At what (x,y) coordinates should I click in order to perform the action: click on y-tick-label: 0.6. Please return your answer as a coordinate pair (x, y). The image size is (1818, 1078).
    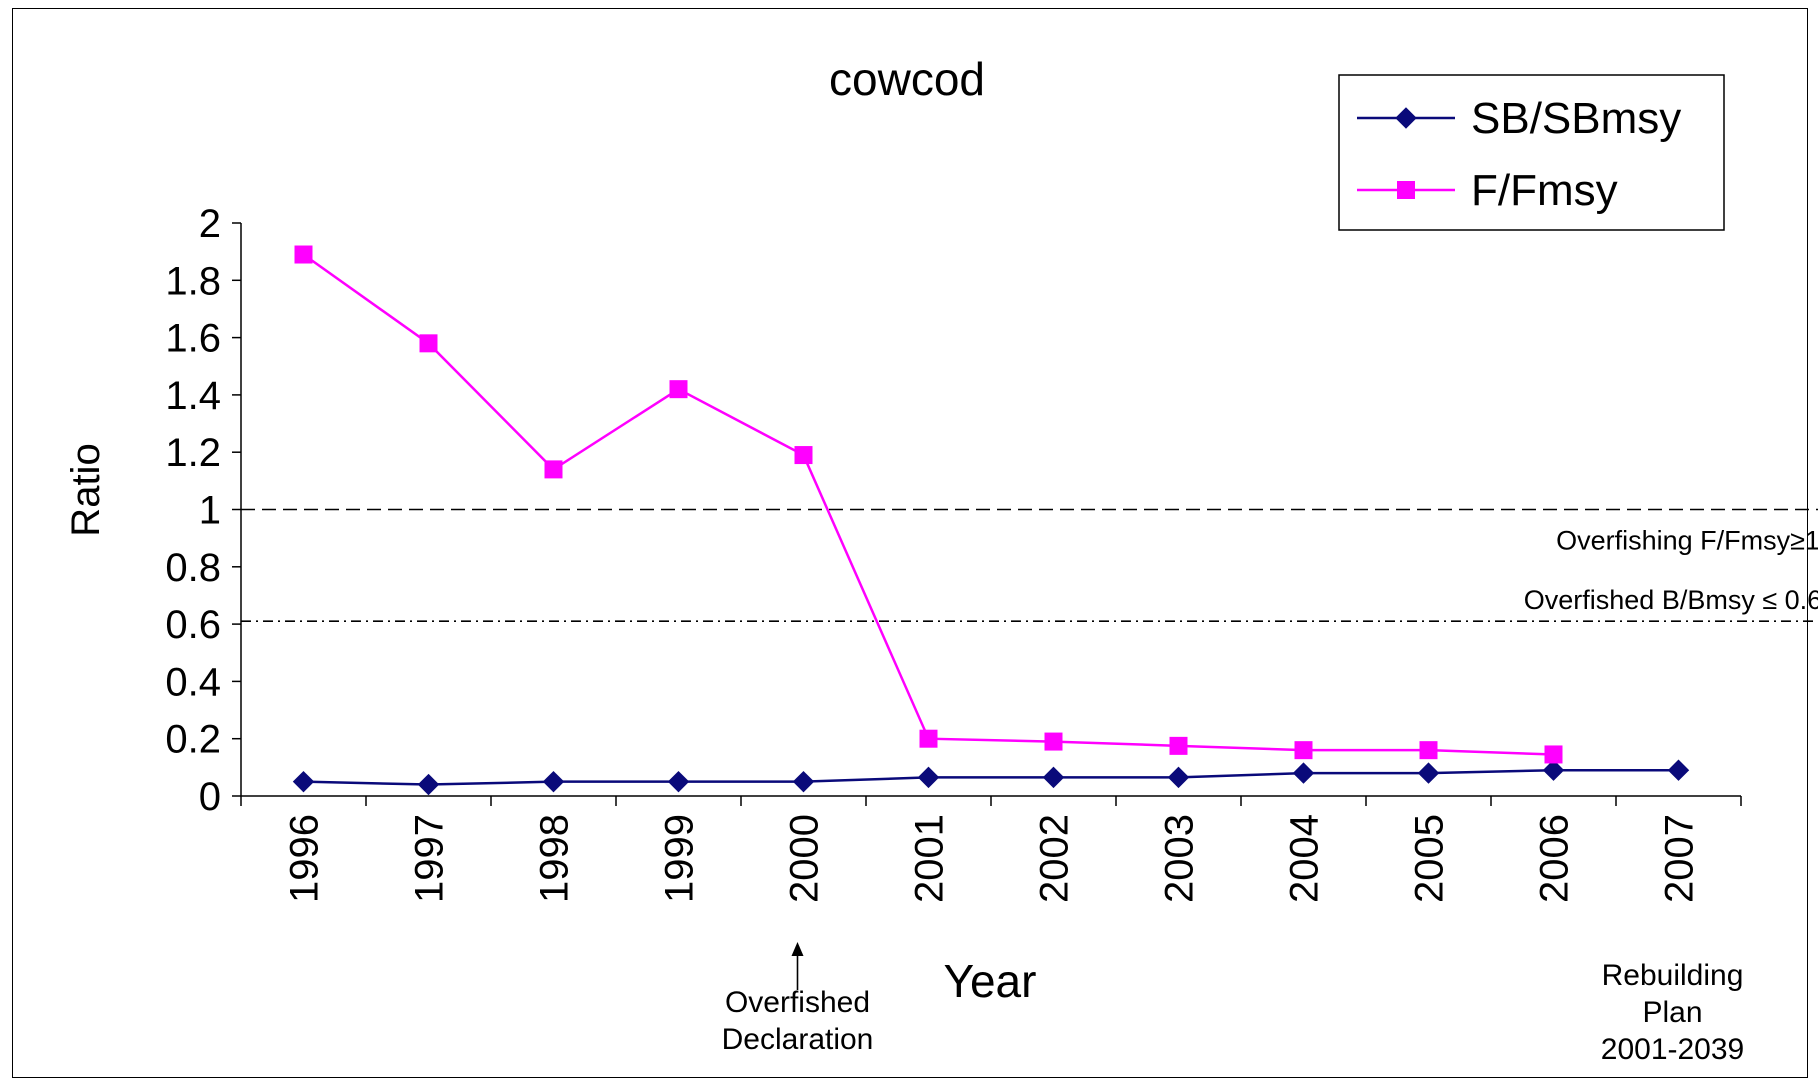
    Looking at the image, I should click on (193, 625).